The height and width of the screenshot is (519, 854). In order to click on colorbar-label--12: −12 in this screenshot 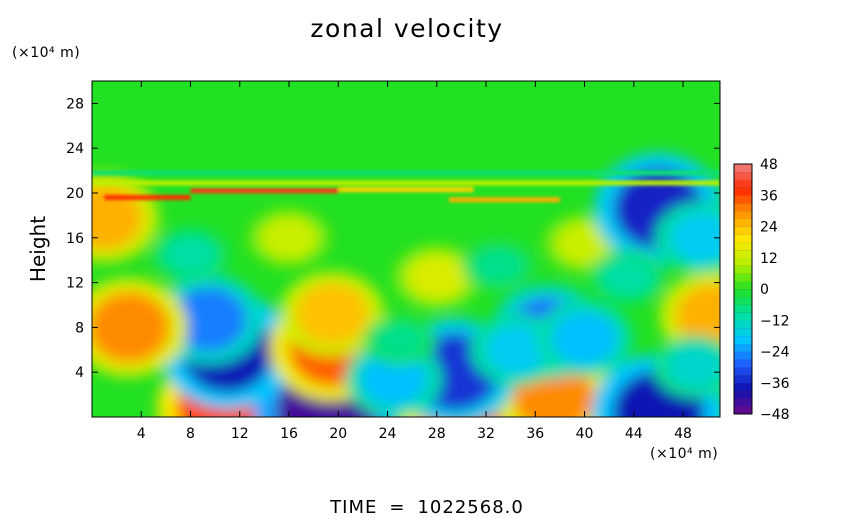, I will do `click(775, 321)`.